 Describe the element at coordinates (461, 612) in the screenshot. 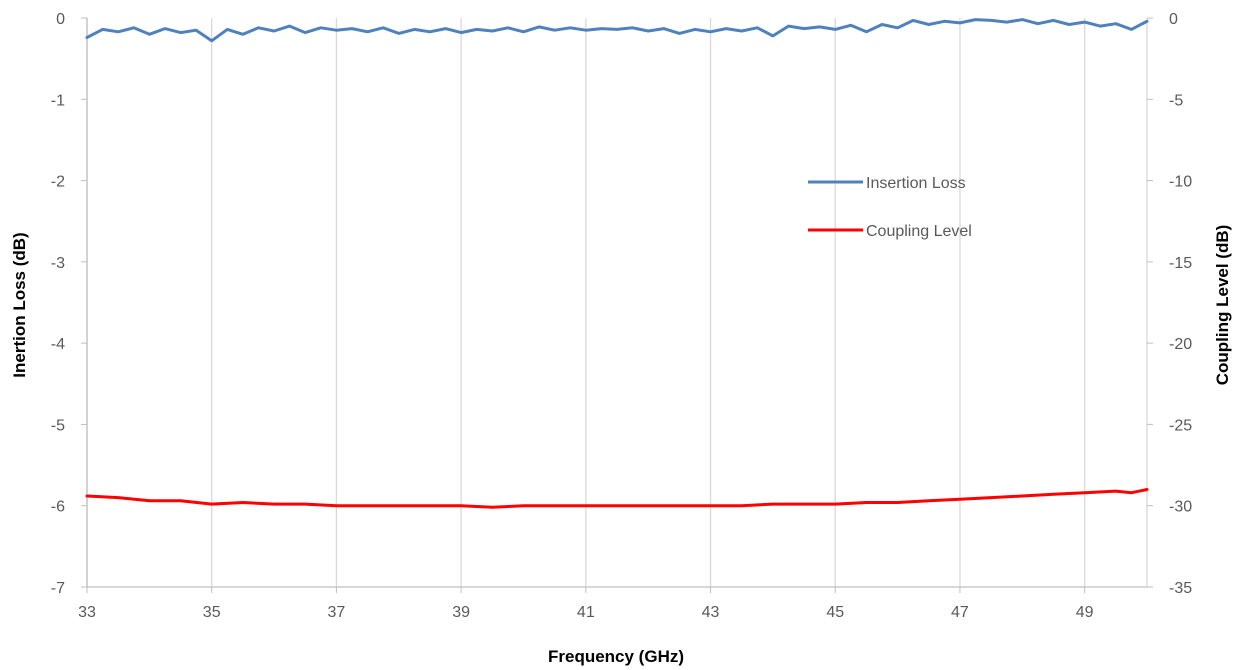

I see `x-tick-label: 39` at that location.